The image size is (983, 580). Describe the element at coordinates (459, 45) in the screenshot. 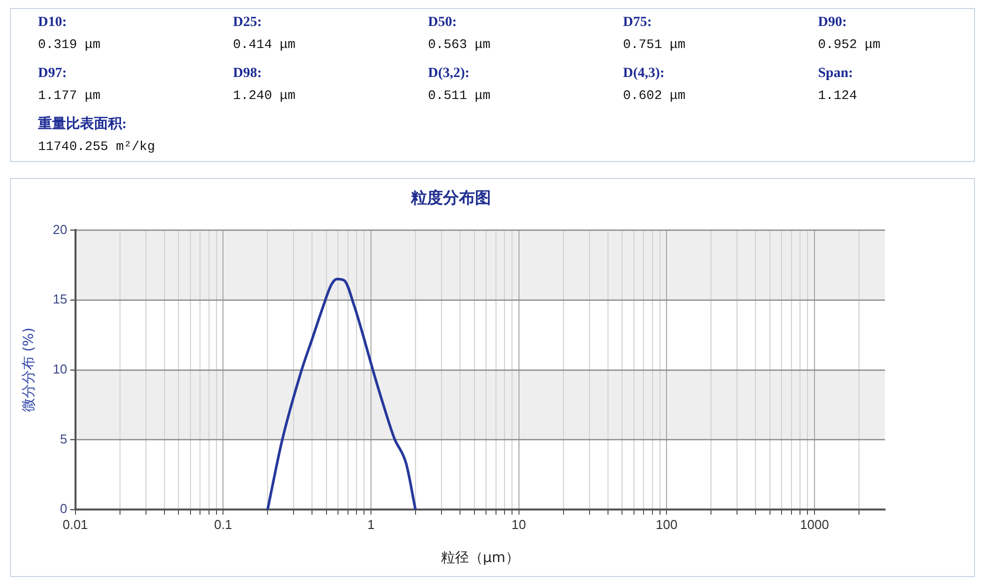

I see `text: 0.563 μm` at that location.